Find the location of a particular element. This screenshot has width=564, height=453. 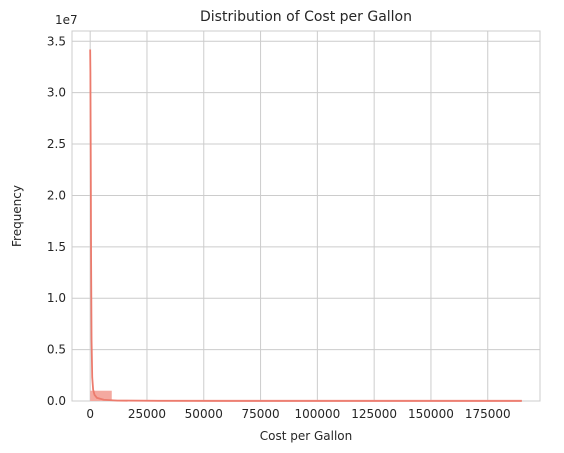

y-tick-label: 3.0 is located at coordinates (56, 93).